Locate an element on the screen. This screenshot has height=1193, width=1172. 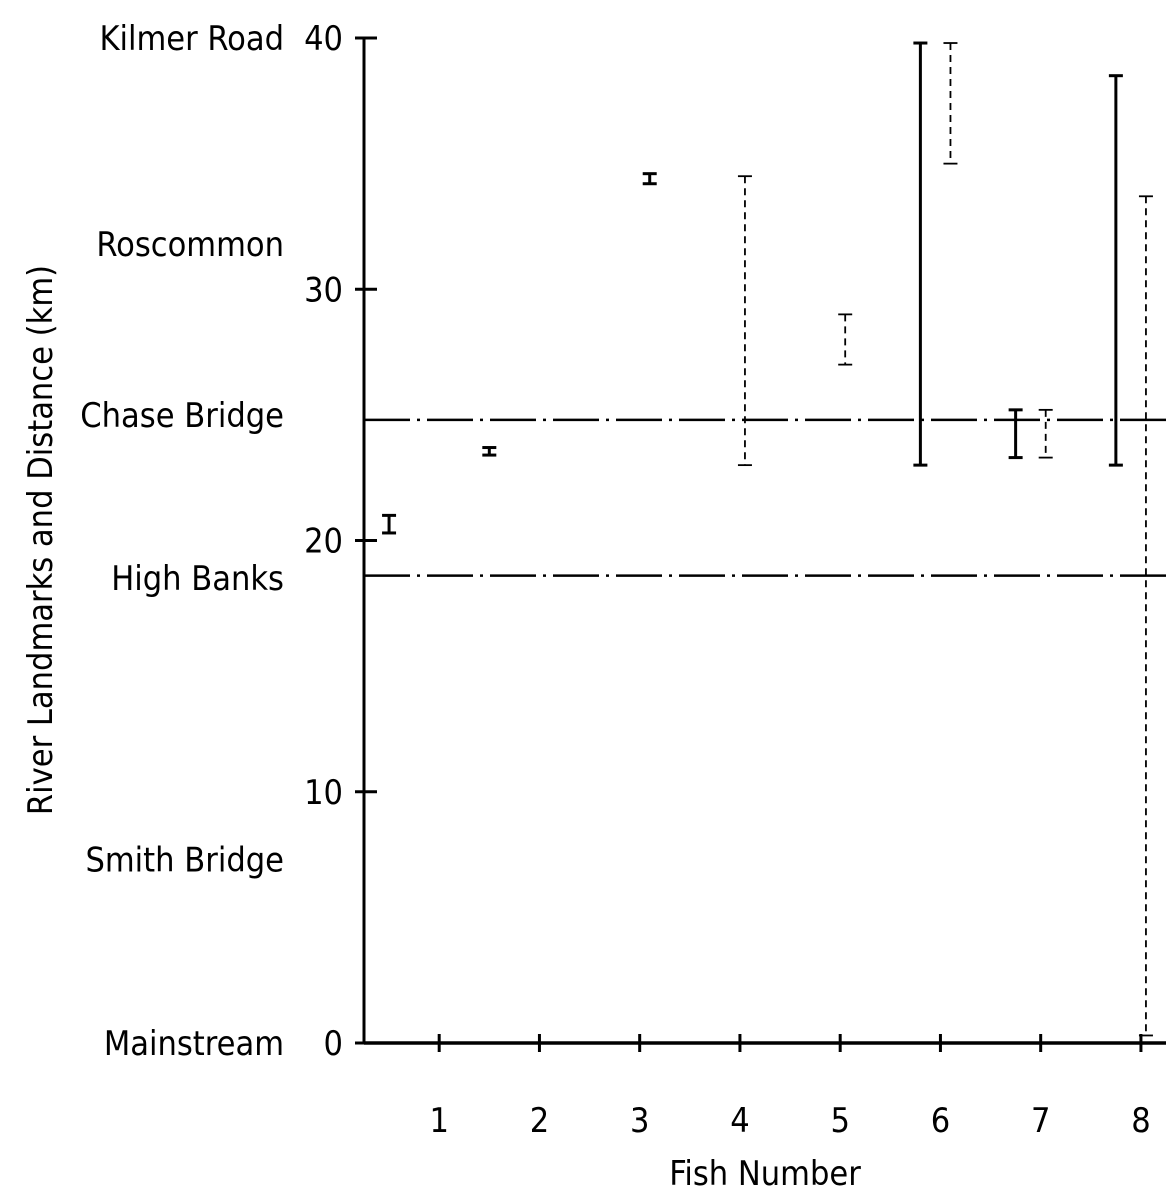
x-tick-label: 1 is located at coordinates (438, 1121).